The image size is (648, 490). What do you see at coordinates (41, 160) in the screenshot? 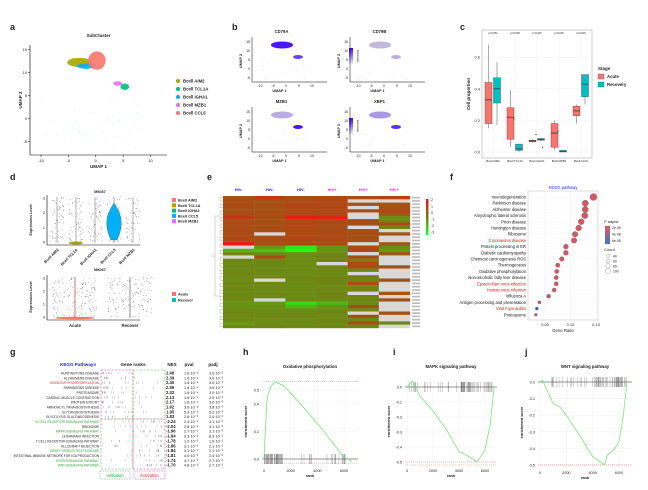
I see `x-tick-label: -10` at bounding box center [41, 160].